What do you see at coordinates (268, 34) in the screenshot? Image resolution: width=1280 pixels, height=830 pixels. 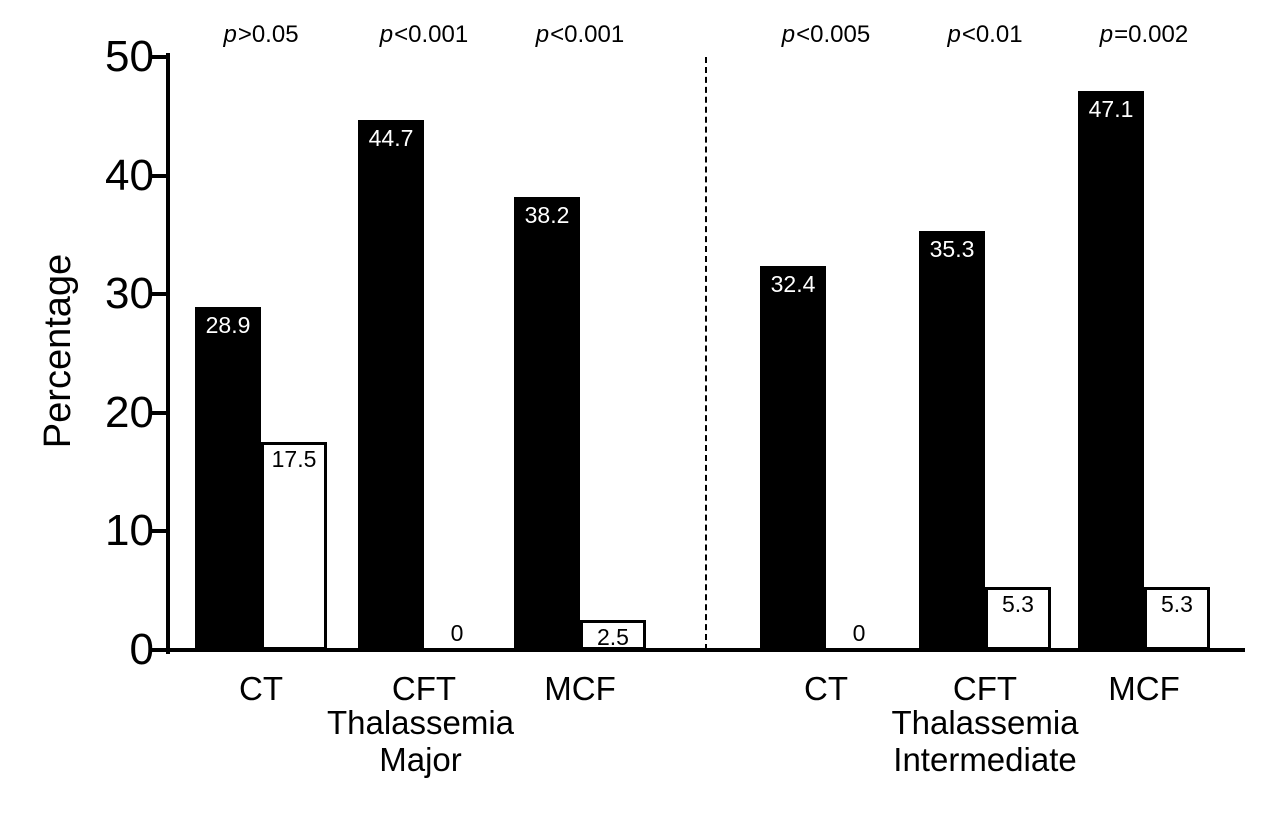 I see `p-comparison: >0.05` at bounding box center [268, 34].